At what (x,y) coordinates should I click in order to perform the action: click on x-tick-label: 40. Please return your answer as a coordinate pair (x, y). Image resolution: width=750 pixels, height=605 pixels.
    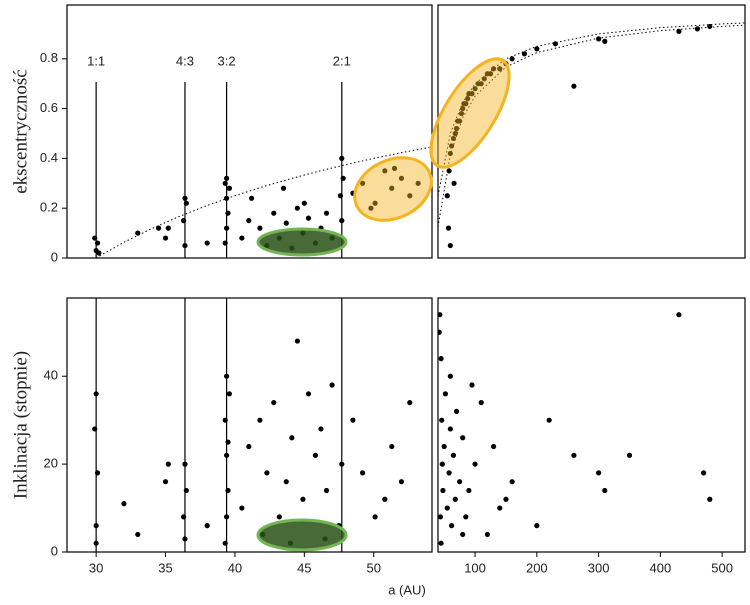
    Looking at the image, I should click on (235, 567).